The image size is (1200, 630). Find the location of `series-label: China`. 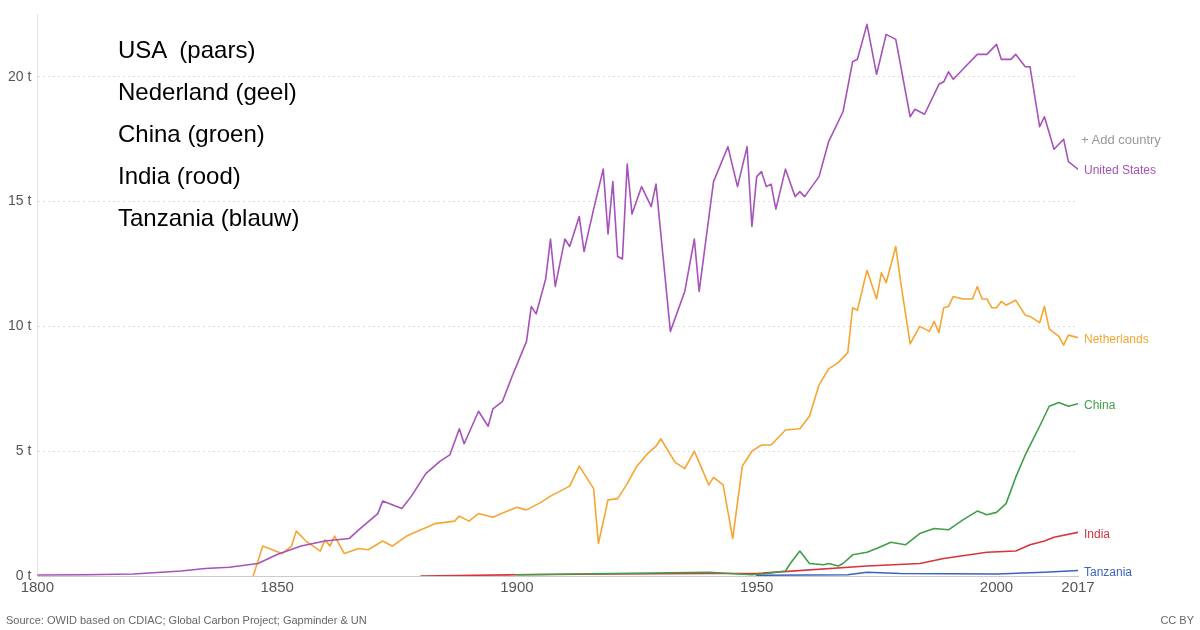

series-label: China is located at coordinates (1100, 405).